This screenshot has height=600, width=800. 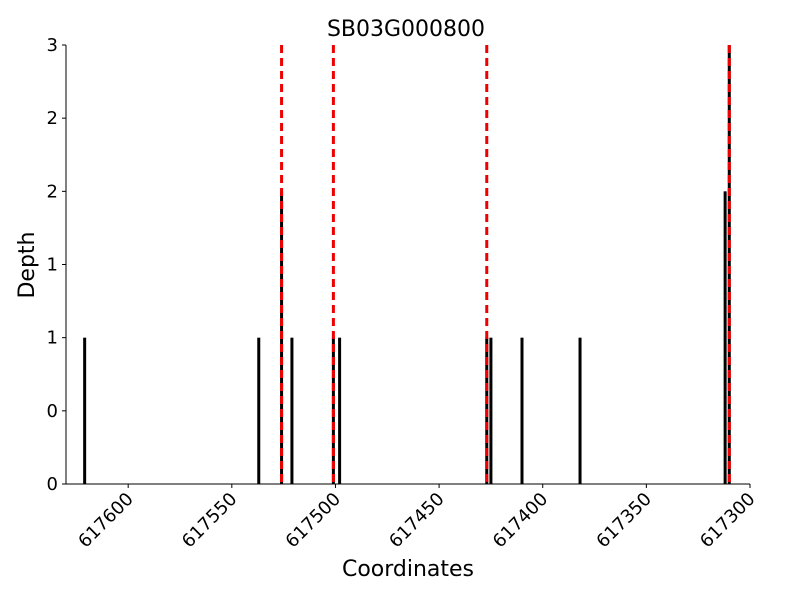 What do you see at coordinates (406, 29) in the screenshot?
I see `chart-title: SB03G000800` at bounding box center [406, 29].